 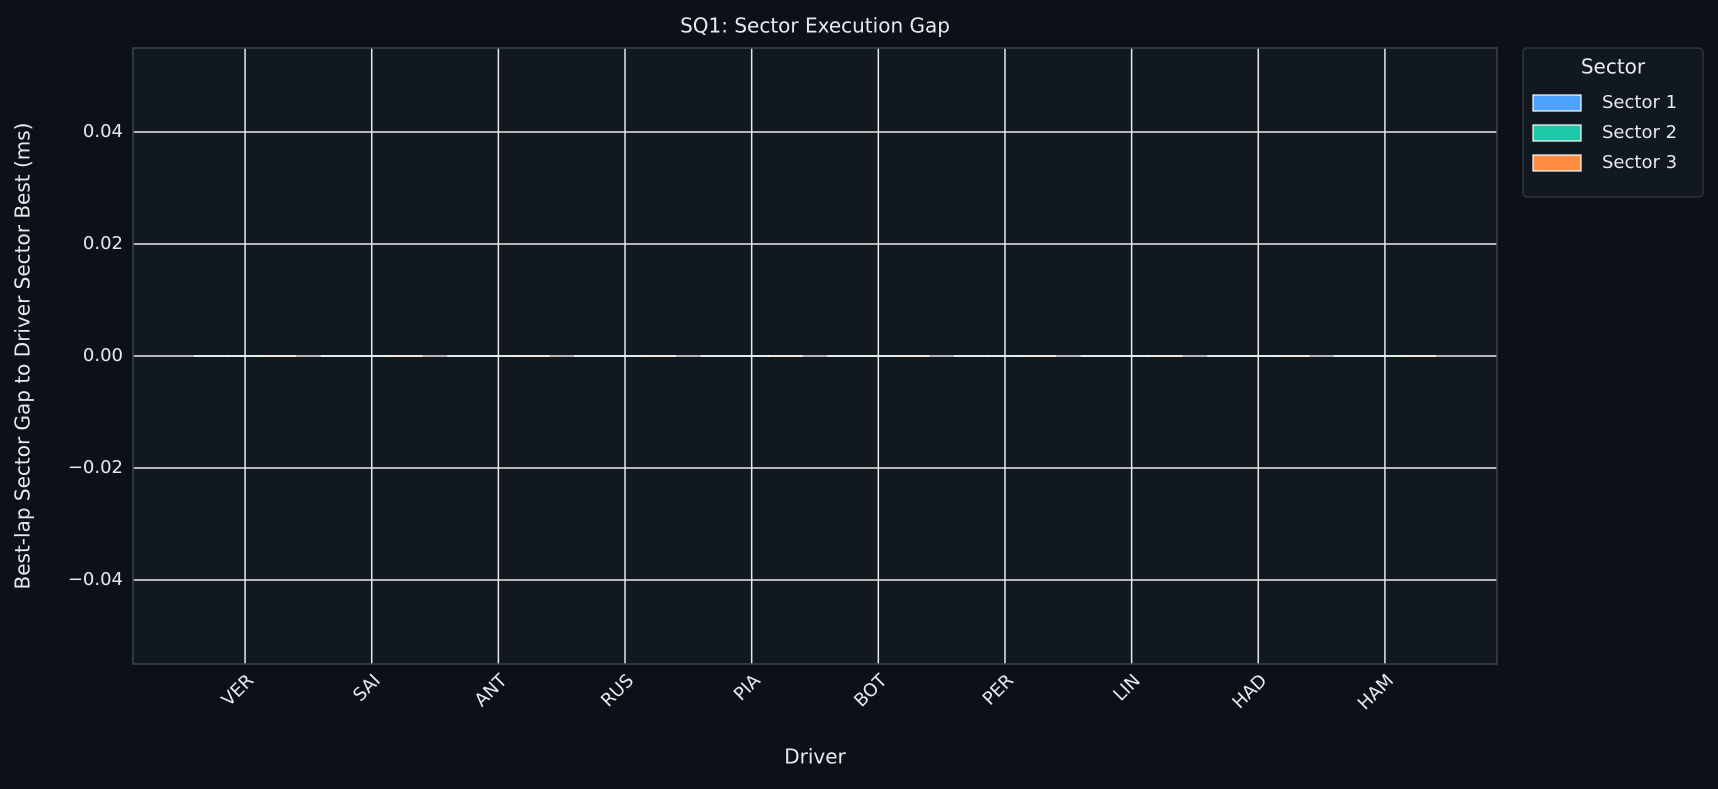 What do you see at coordinates (95, 579) in the screenshot?
I see `y-tick-label: −0.04` at bounding box center [95, 579].